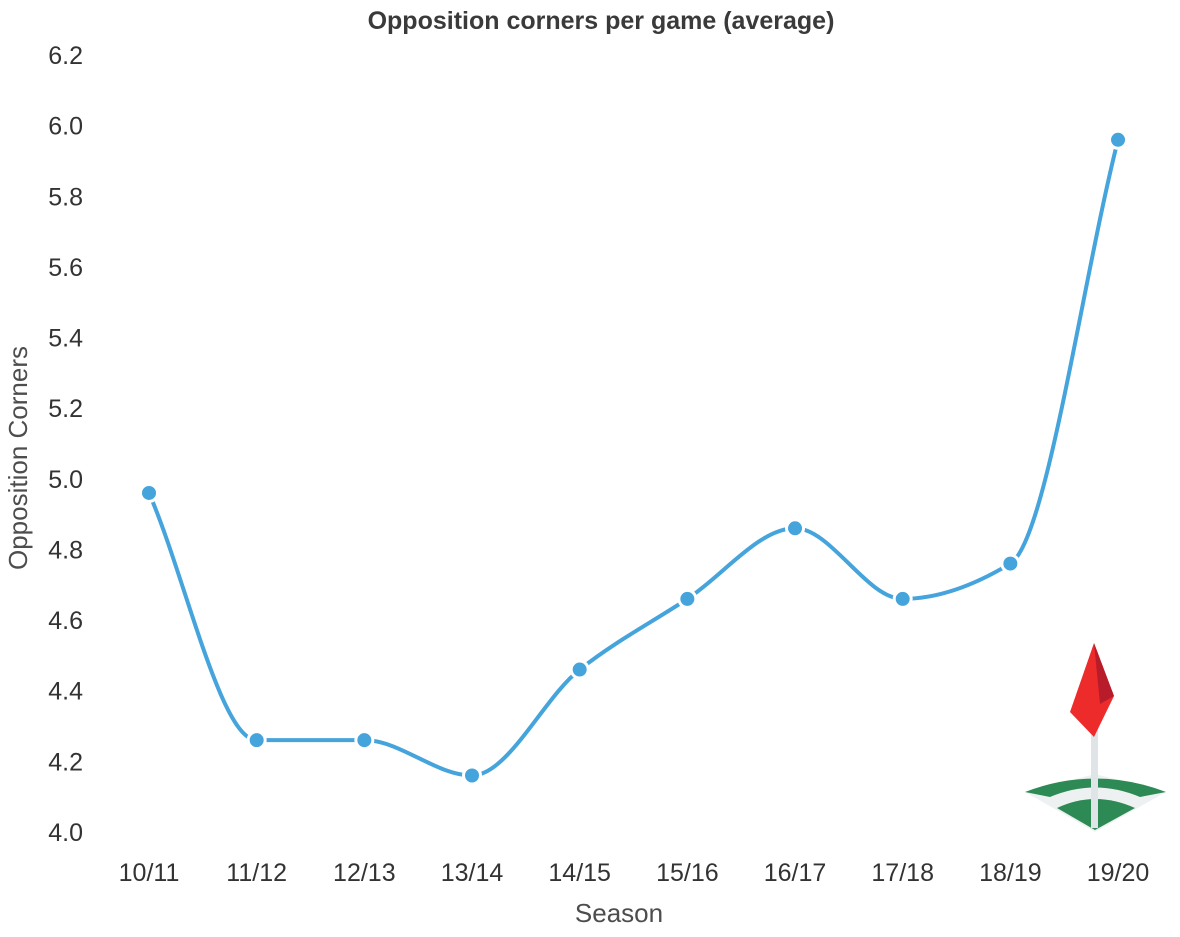  What do you see at coordinates (149, 873) in the screenshot?
I see `x-tick-label: 10/11` at bounding box center [149, 873].